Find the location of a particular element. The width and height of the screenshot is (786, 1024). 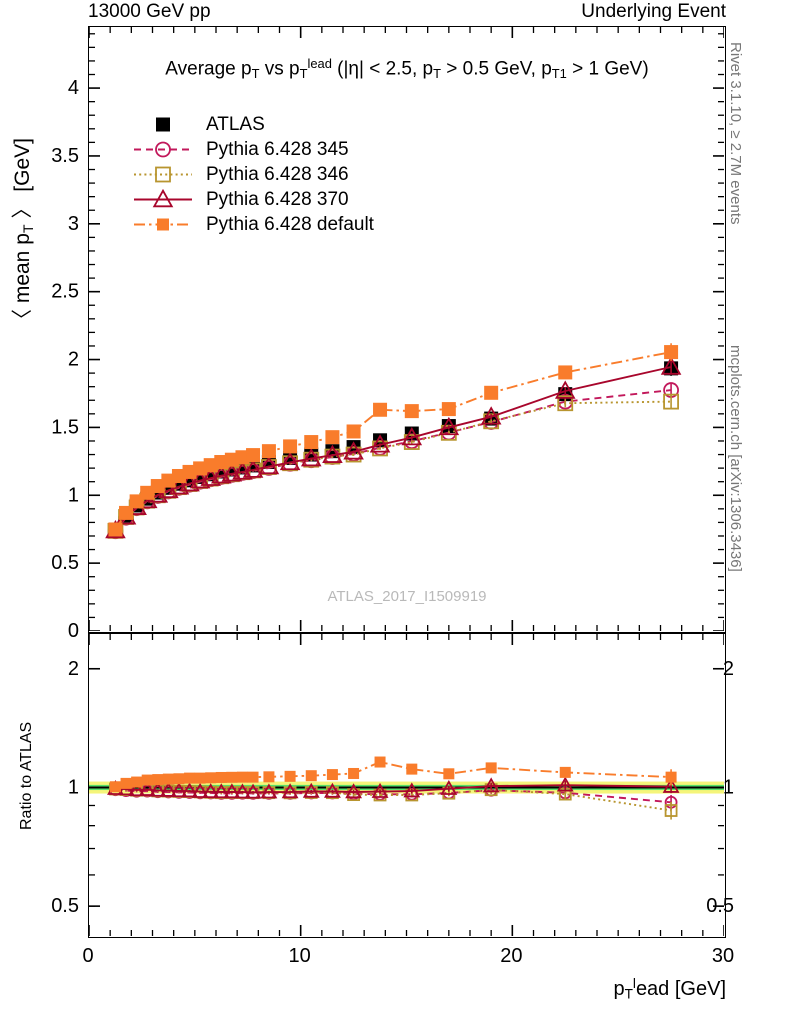

series-p370 is located at coordinates (393, 787).